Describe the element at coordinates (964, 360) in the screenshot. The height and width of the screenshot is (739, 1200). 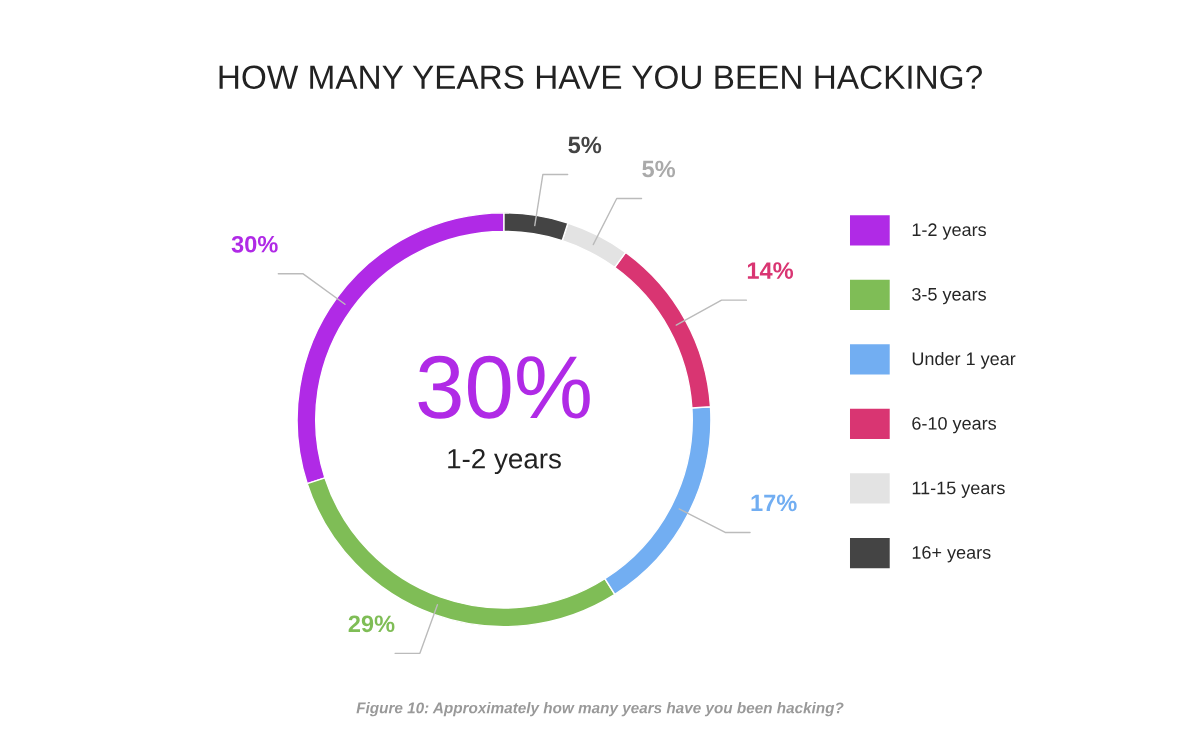
I see `legend-label: Under 1 year` at that location.